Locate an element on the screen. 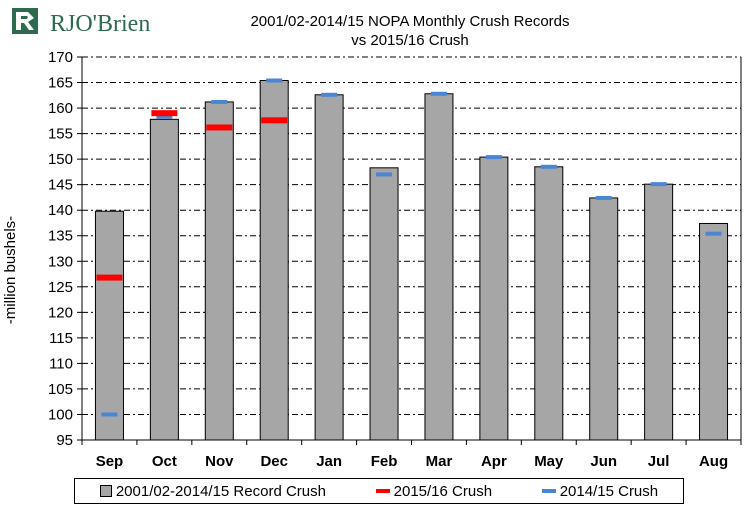 This screenshot has height=516, width=756. marker-2014-15-mar is located at coordinates (438, 93).